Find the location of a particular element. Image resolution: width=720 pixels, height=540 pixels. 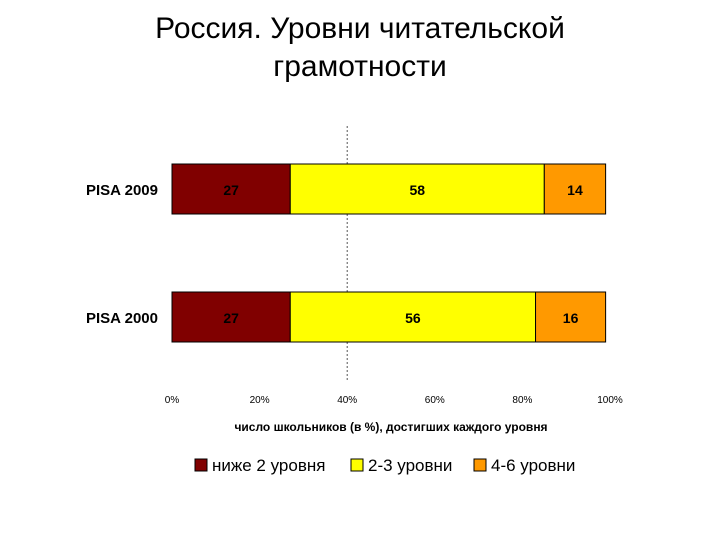

chart-title: Россия. Уровни читательской грамотности is located at coordinates (360, 48).